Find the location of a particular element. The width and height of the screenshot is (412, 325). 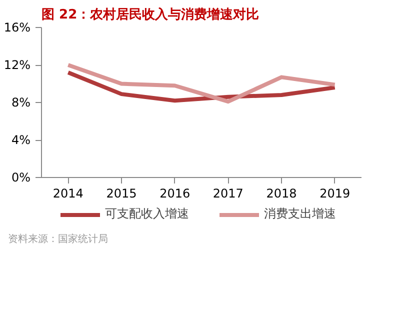

text: 资料来源：国家统计局 is located at coordinates (58, 240).